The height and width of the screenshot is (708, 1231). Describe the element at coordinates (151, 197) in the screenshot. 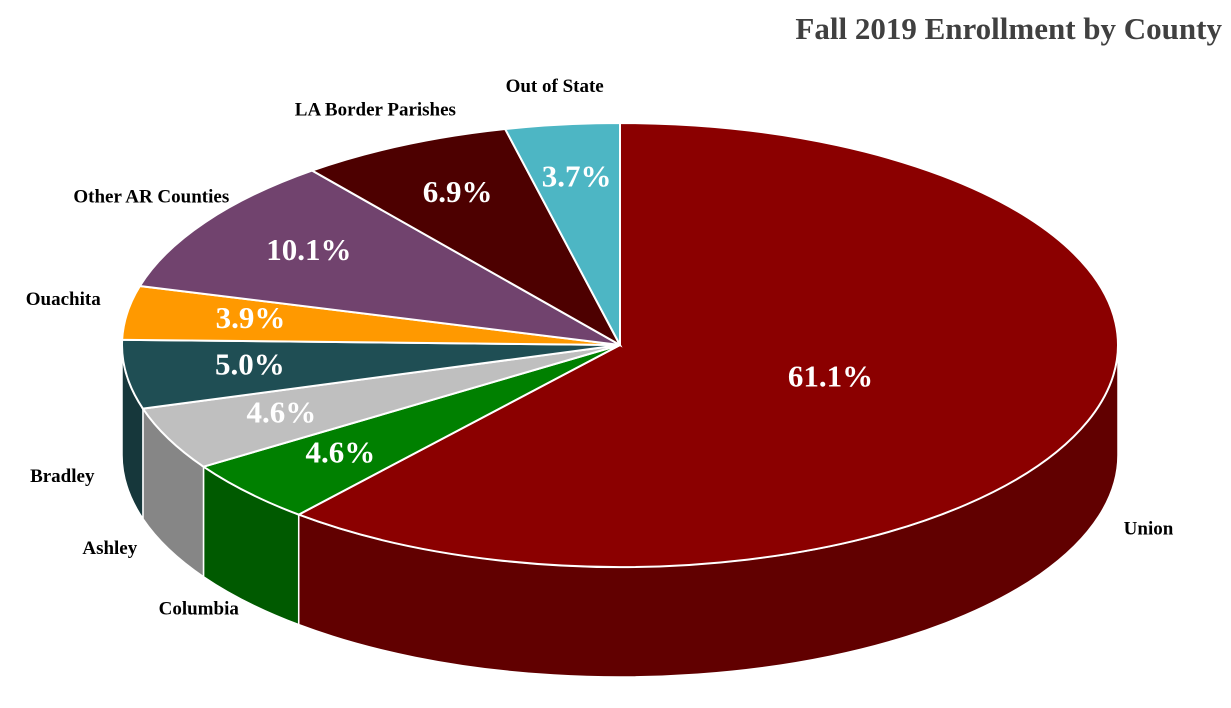

I see `category-label: Other AR Counties` at that location.